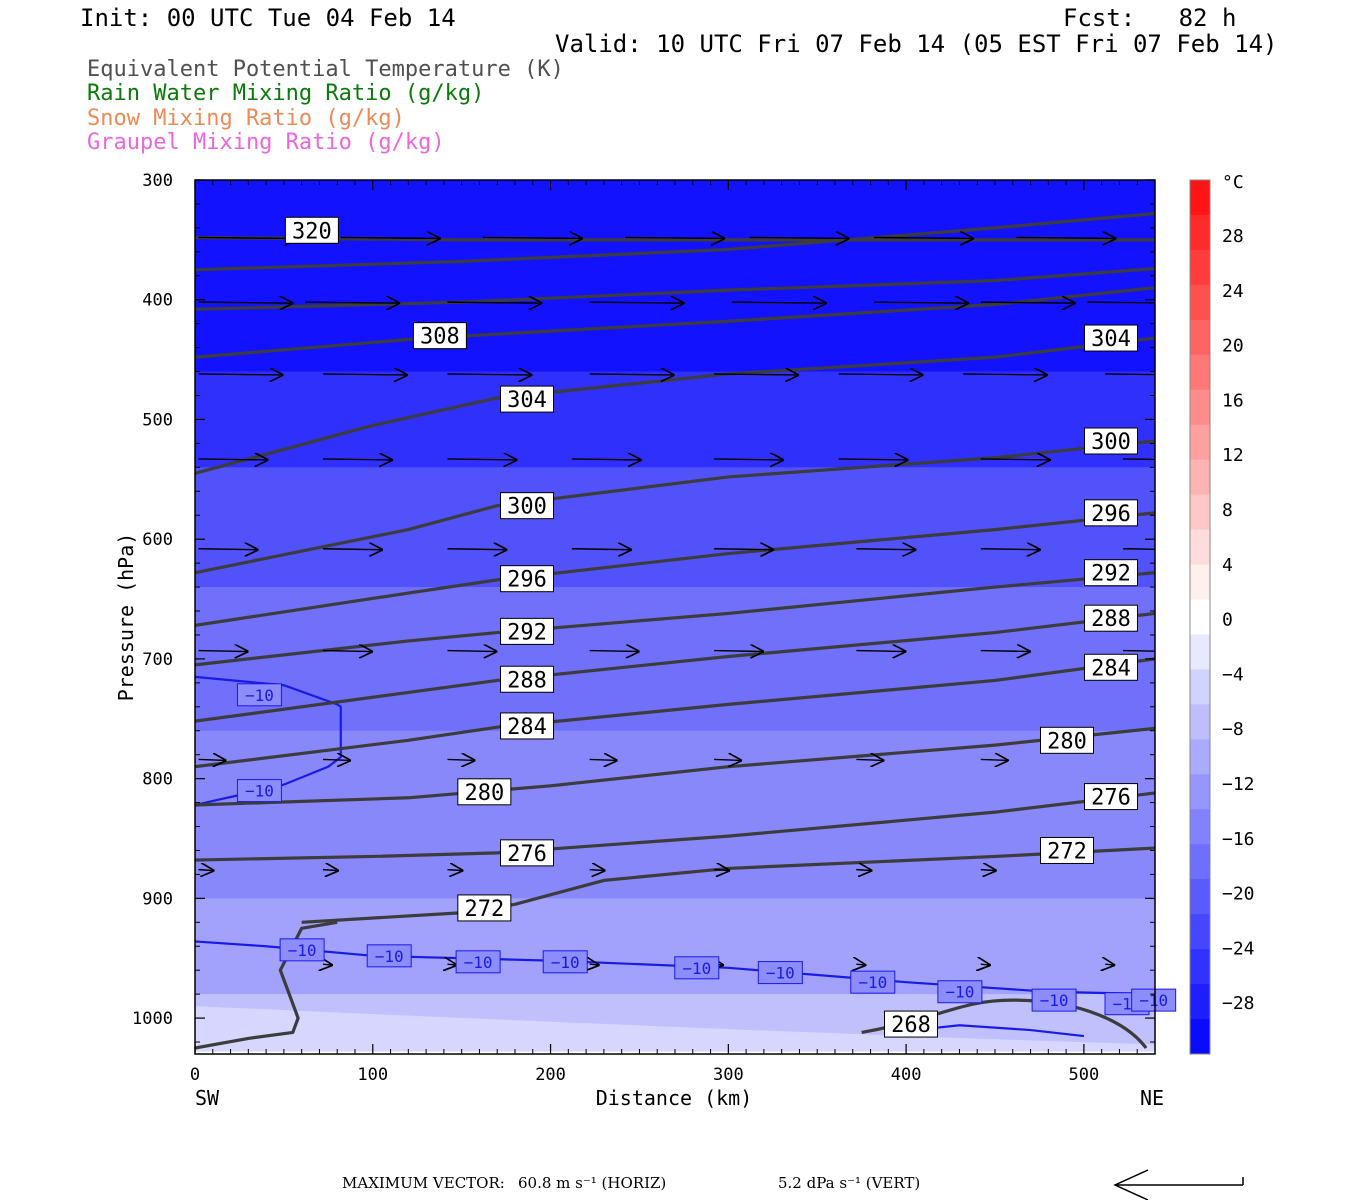 The image size is (1350, 1200). What do you see at coordinates (152, 1019) in the screenshot?
I see `y-tick-label: 1000` at bounding box center [152, 1019].